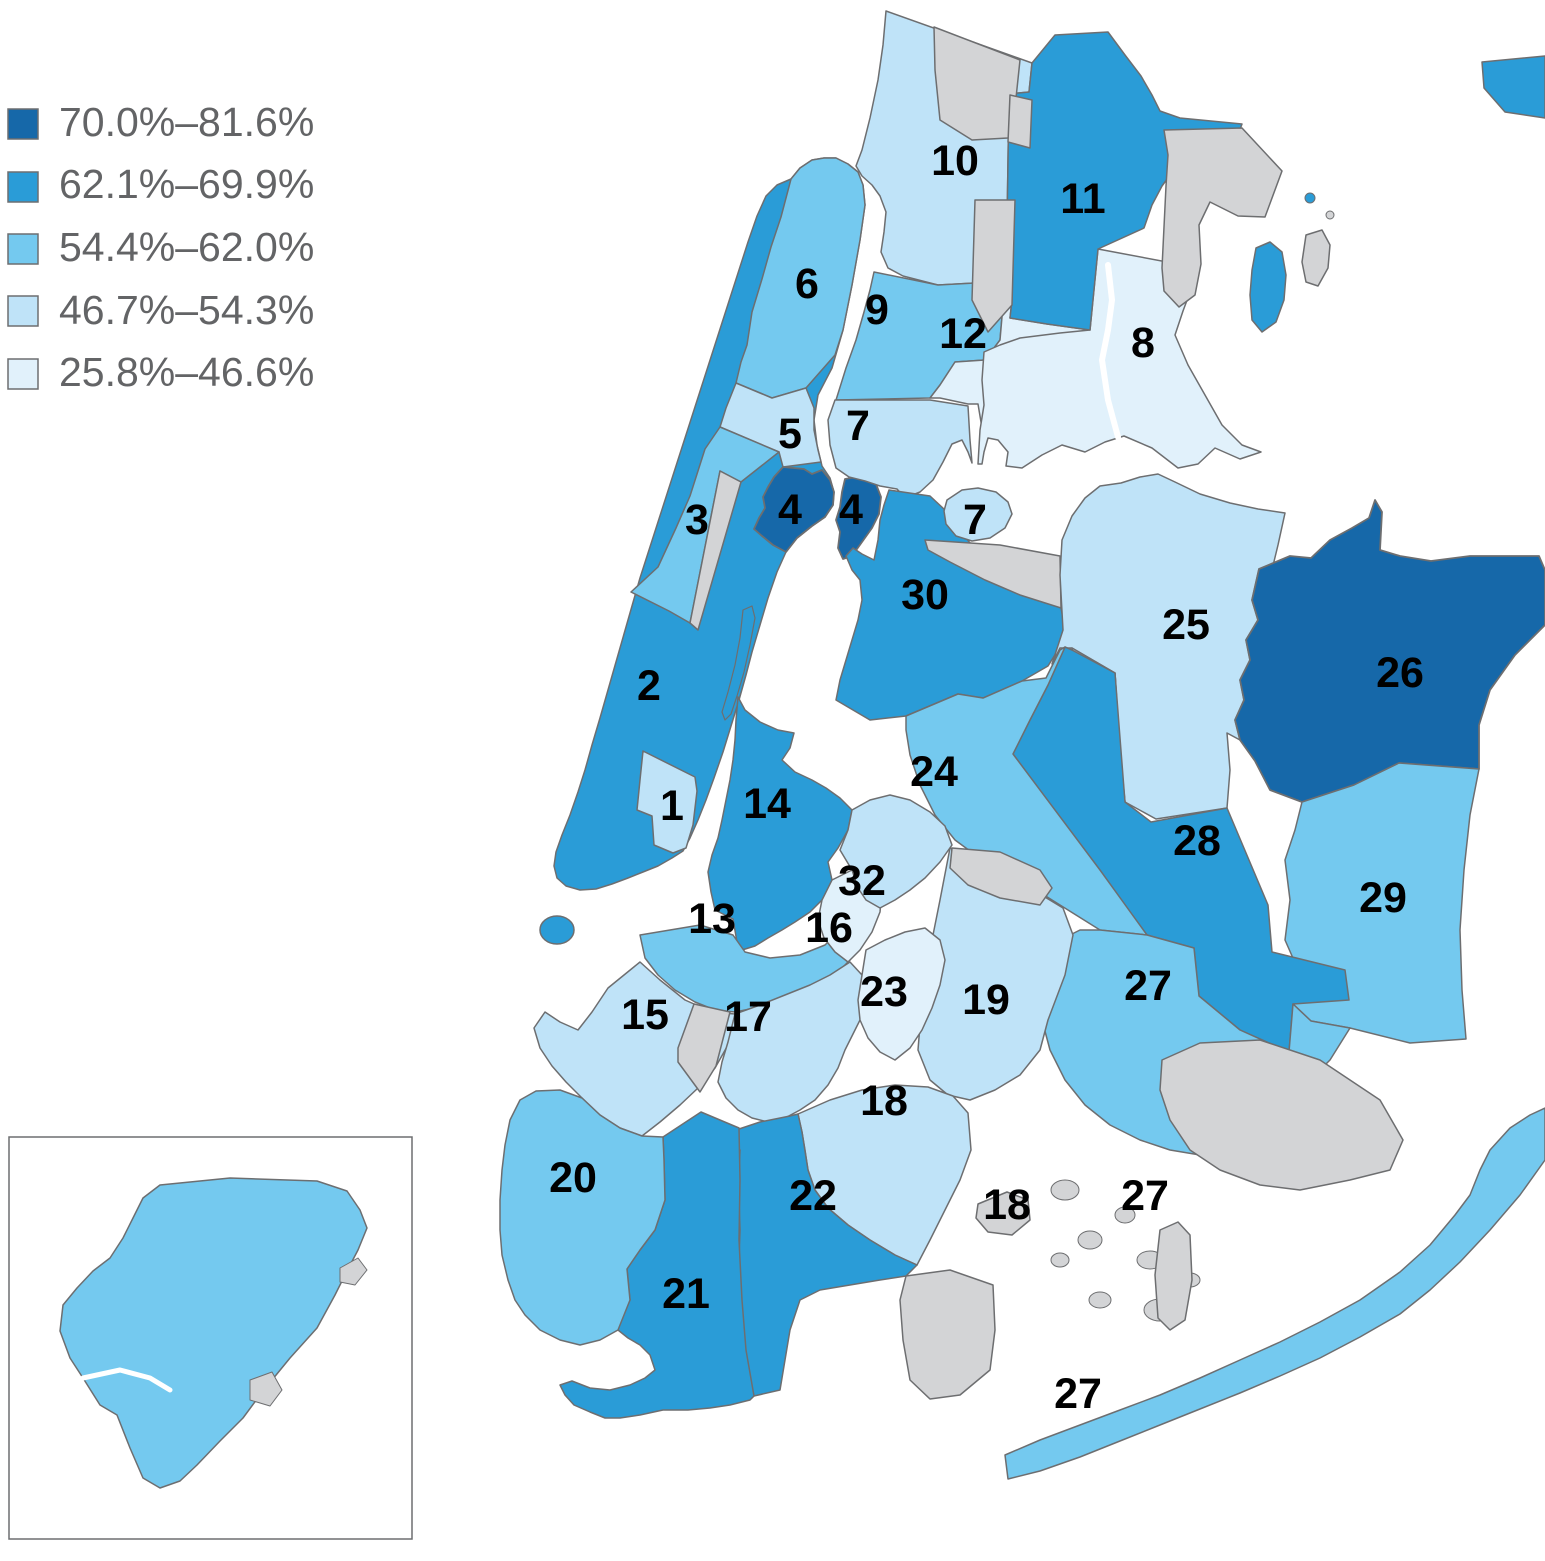 This screenshot has width=1545, height=1561. What do you see at coordinates (925, 595) in the screenshot?
I see `svg-text: 30` at bounding box center [925, 595].